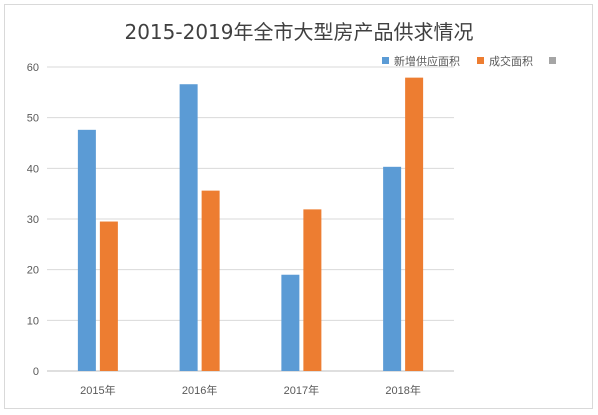  Describe the element at coordinates (33, 271) in the screenshot. I see `y-tick-label: 20` at that location.